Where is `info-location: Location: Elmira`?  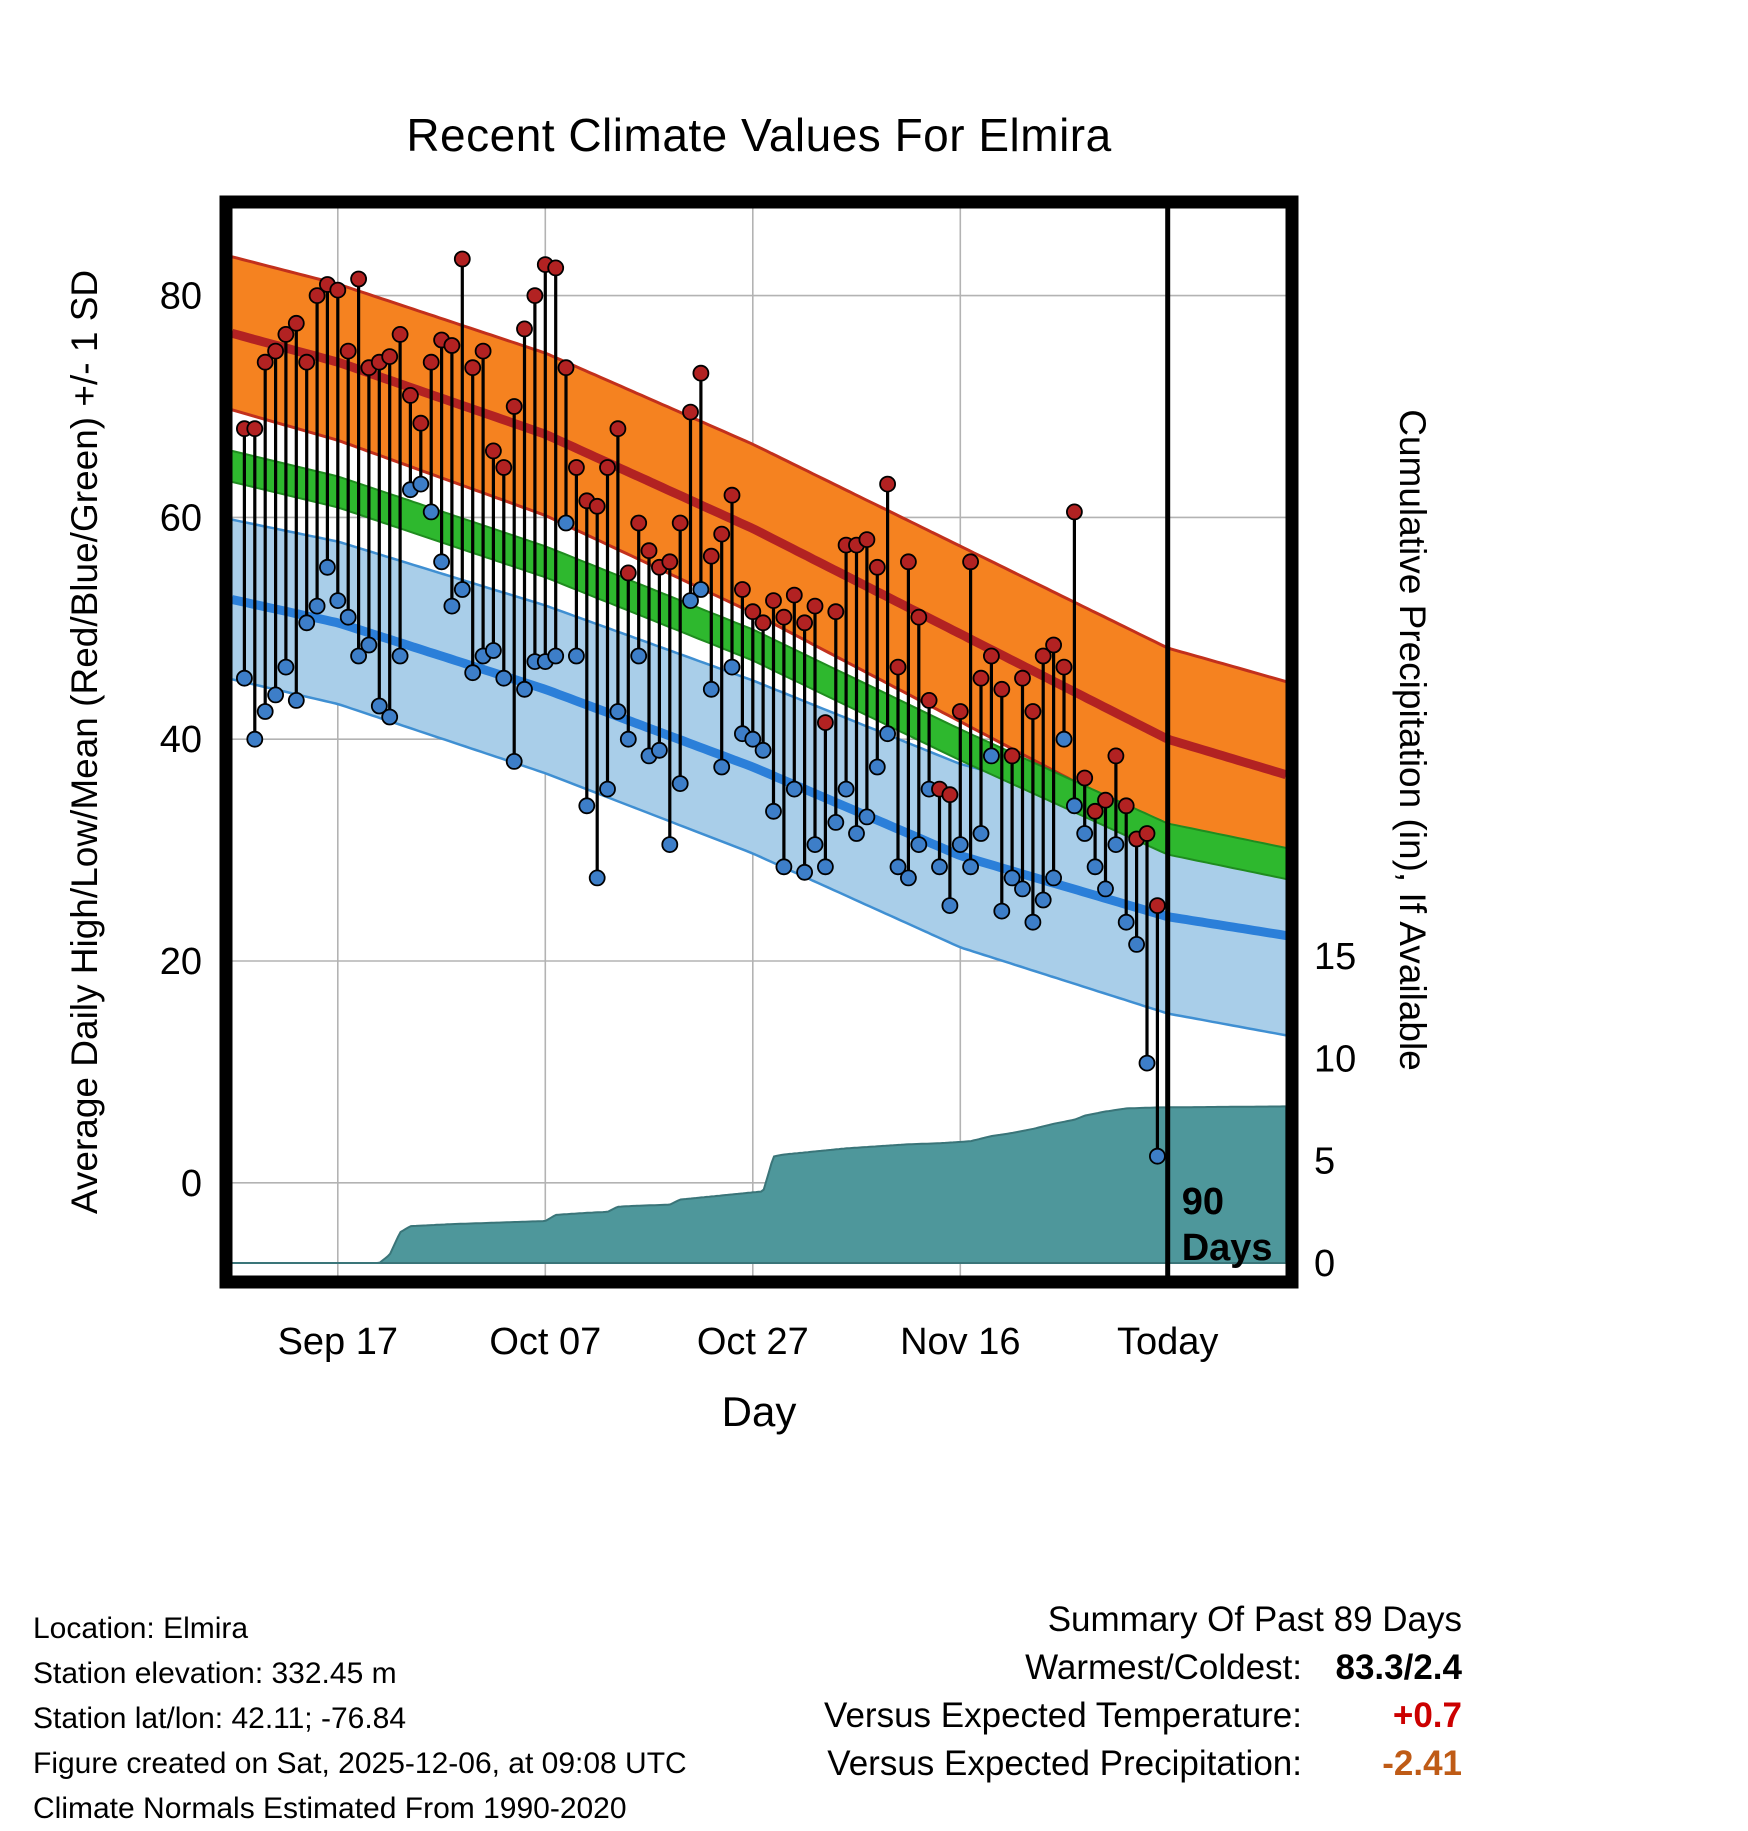
info-location: Location: Elmira is located at coordinates (141, 1628).